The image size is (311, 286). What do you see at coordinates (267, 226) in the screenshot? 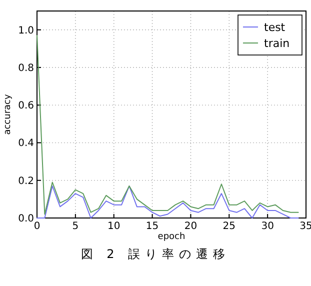
I see `x-tick-label: 30` at bounding box center [267, 226].